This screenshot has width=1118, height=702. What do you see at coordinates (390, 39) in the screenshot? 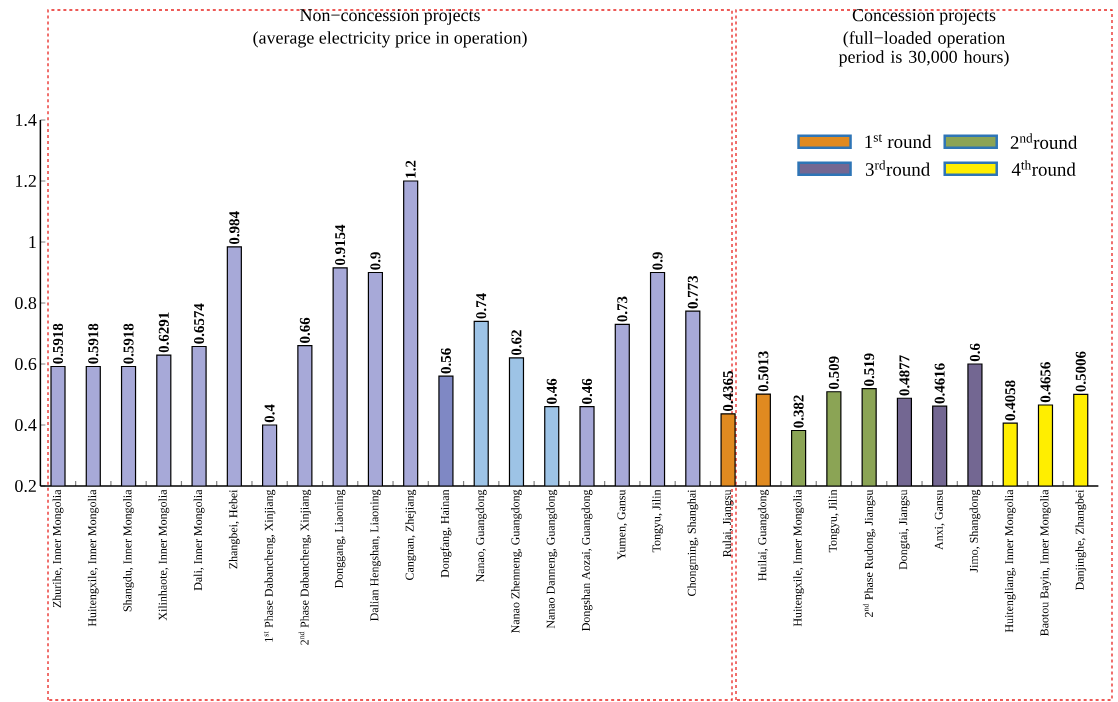
I see `text: (average electricity price in operation)` at bounding box center [390, 39].